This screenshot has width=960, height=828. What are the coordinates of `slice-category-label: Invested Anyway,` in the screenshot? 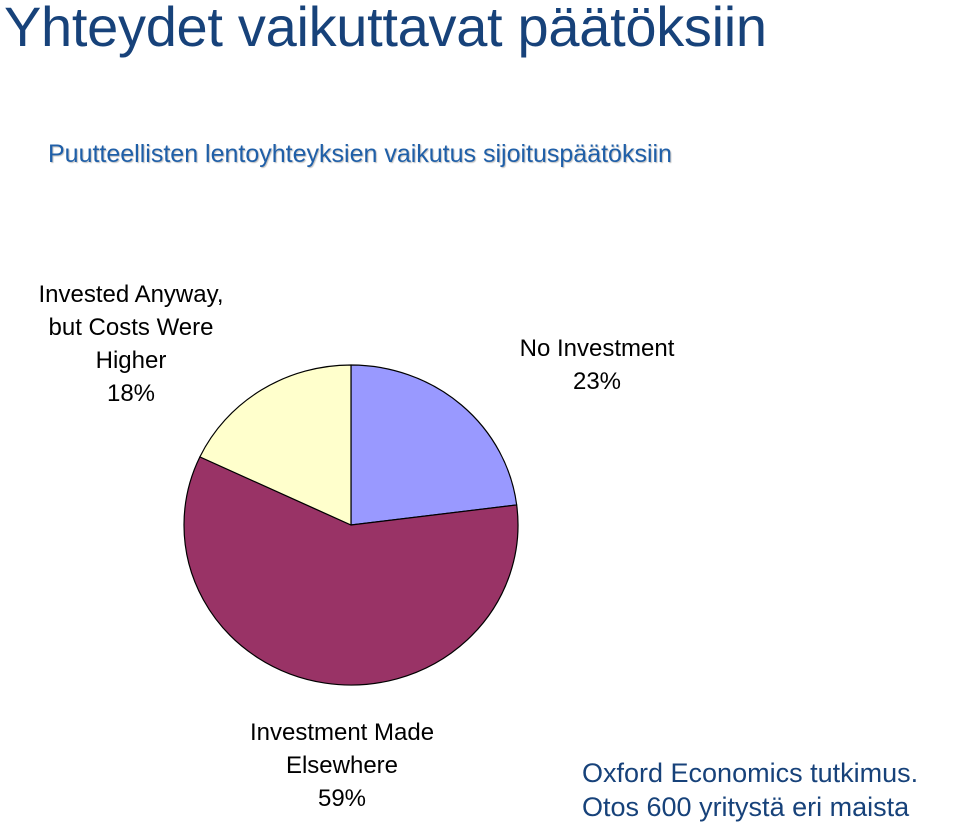 It's located at (131, 294).